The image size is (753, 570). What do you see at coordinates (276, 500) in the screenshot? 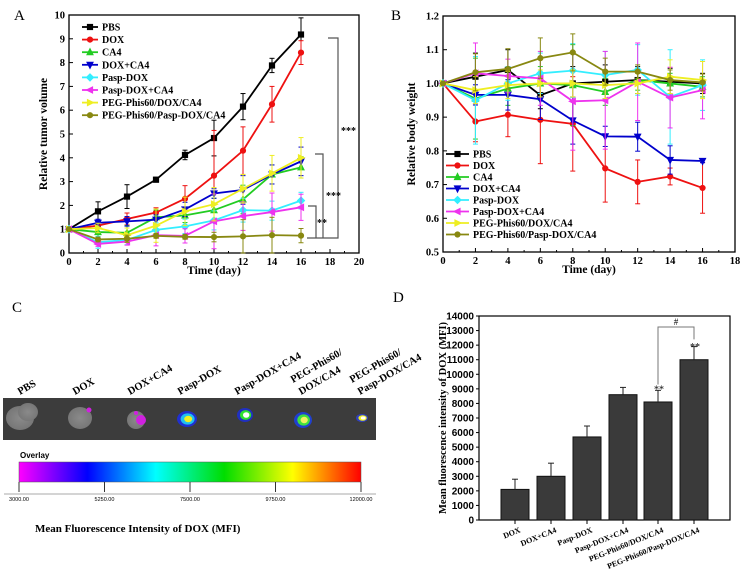
I see `colorbar-tick-label: 9750.00` at bounding box center [276, 500].